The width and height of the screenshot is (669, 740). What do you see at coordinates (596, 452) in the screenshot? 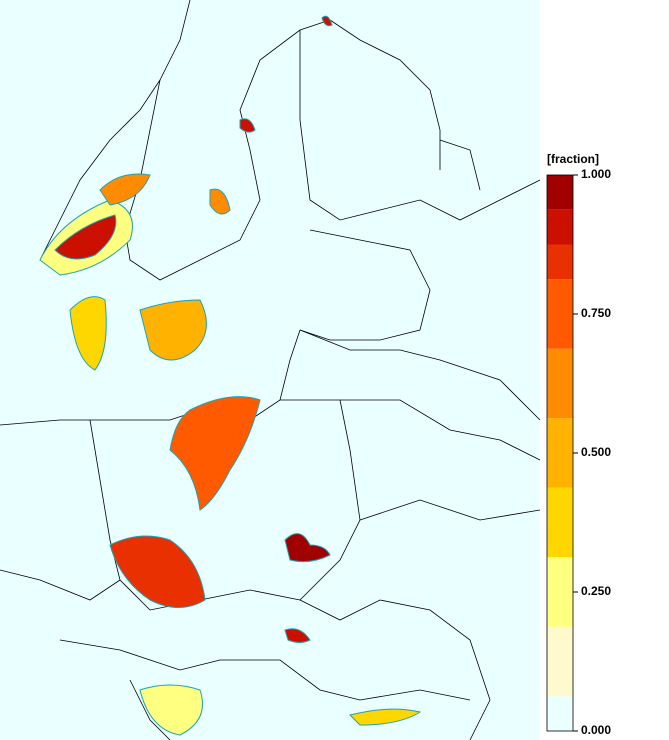
I see `colorbar-tick-label: 0.500` at bounding box center [596, 452].